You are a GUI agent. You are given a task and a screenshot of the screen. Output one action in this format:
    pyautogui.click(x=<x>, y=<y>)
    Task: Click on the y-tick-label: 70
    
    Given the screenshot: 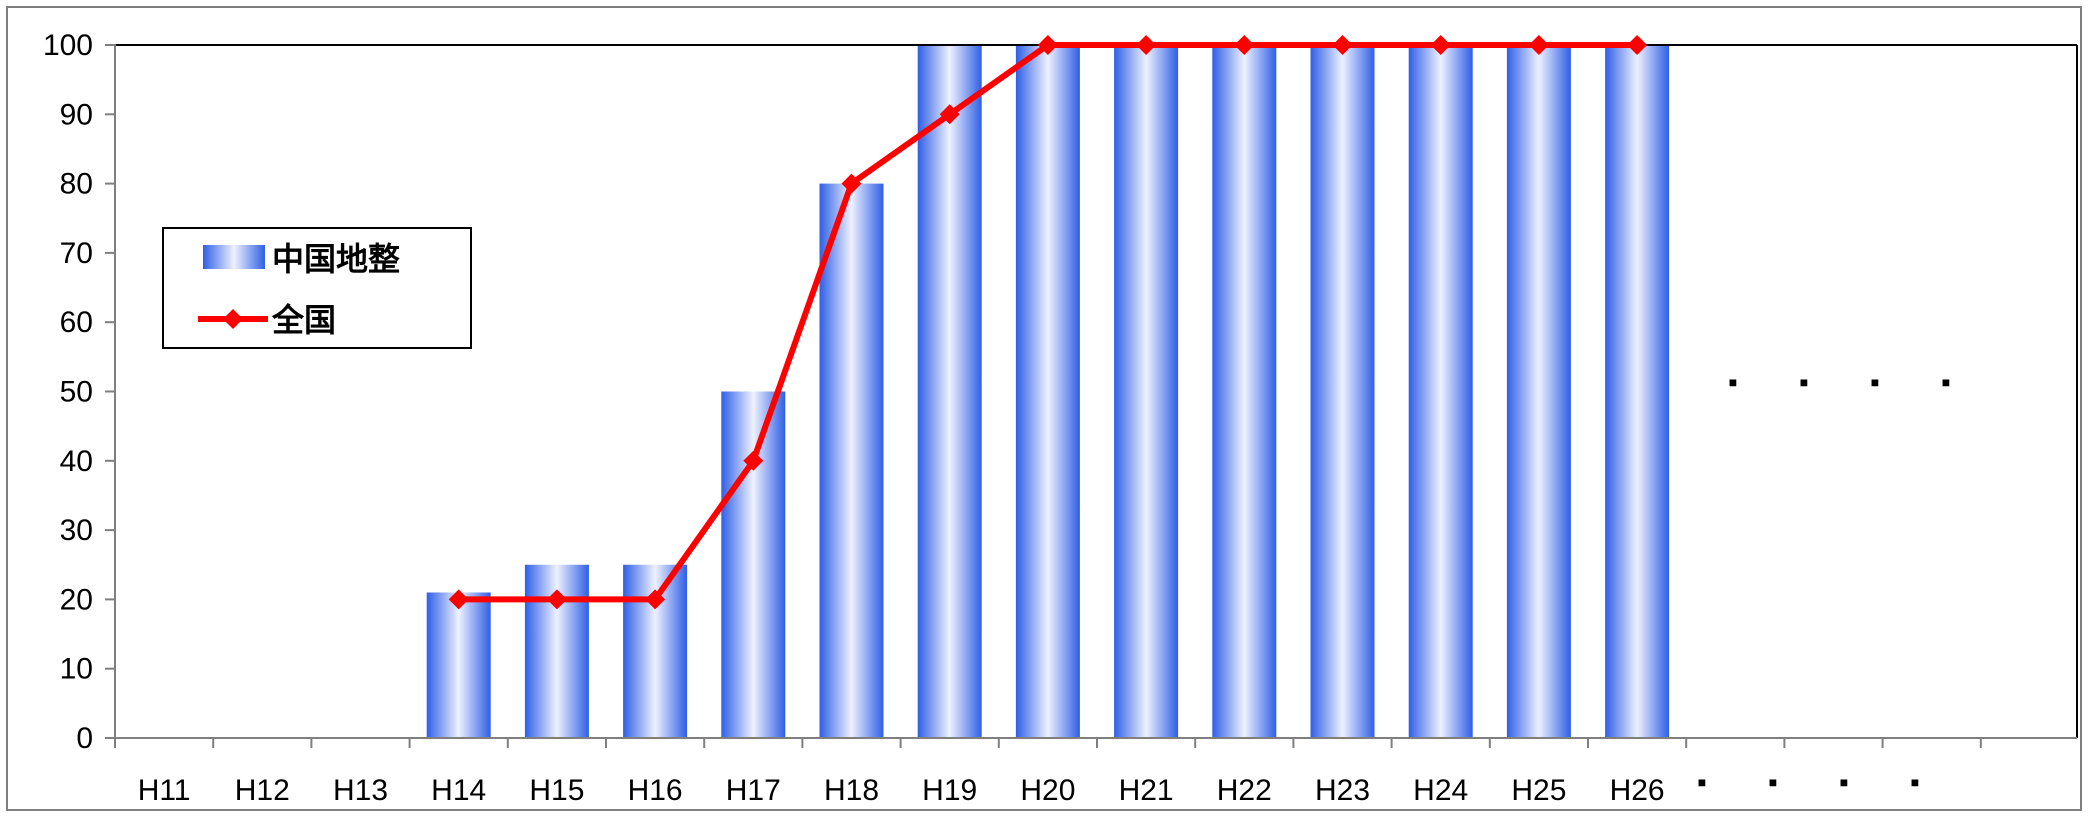 What is the action you would take?
    pyautogui.click(x=76, y=253)
    